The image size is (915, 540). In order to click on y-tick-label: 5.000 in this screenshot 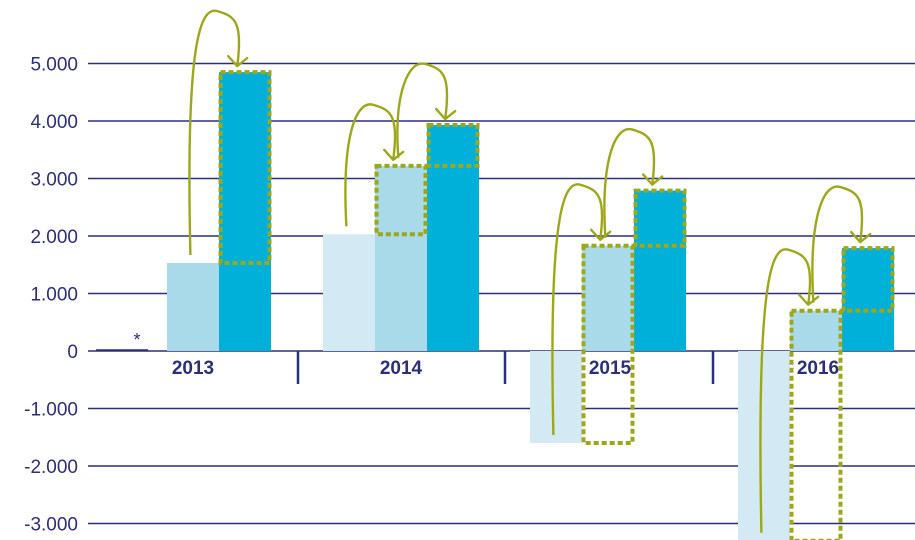, I will do `click(54, 65)`.